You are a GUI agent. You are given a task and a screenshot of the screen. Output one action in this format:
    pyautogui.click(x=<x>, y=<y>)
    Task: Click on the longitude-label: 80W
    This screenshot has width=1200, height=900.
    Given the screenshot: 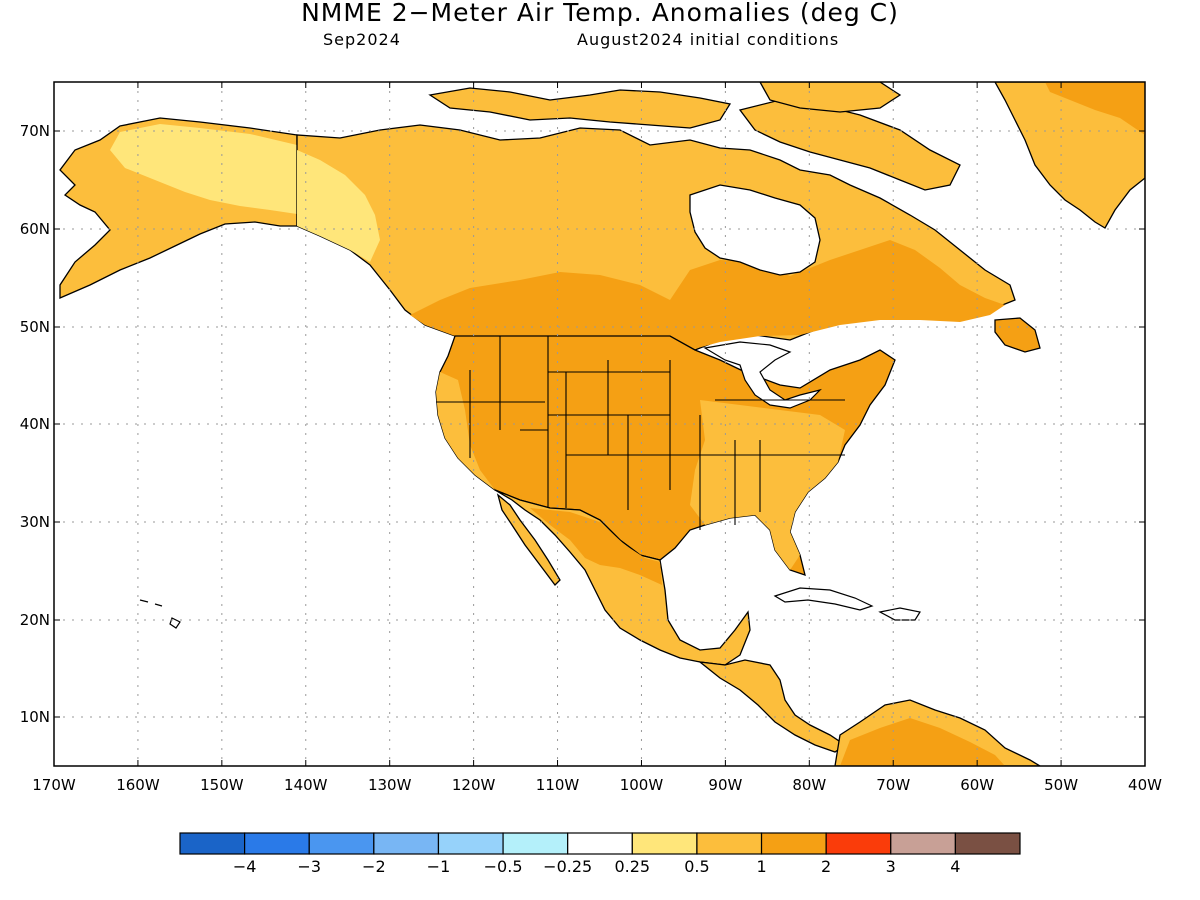 What is the action you would take?
    pyautogui.click(x=809, y=785)
    